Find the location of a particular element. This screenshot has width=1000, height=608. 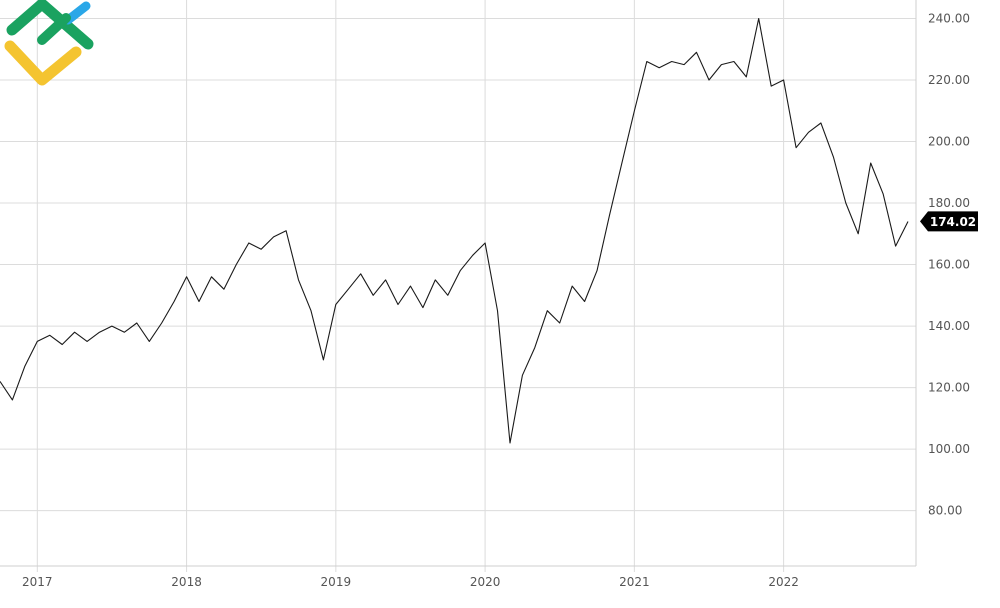

y-tick-label: 80.00 is located at coordinates (945, 511).